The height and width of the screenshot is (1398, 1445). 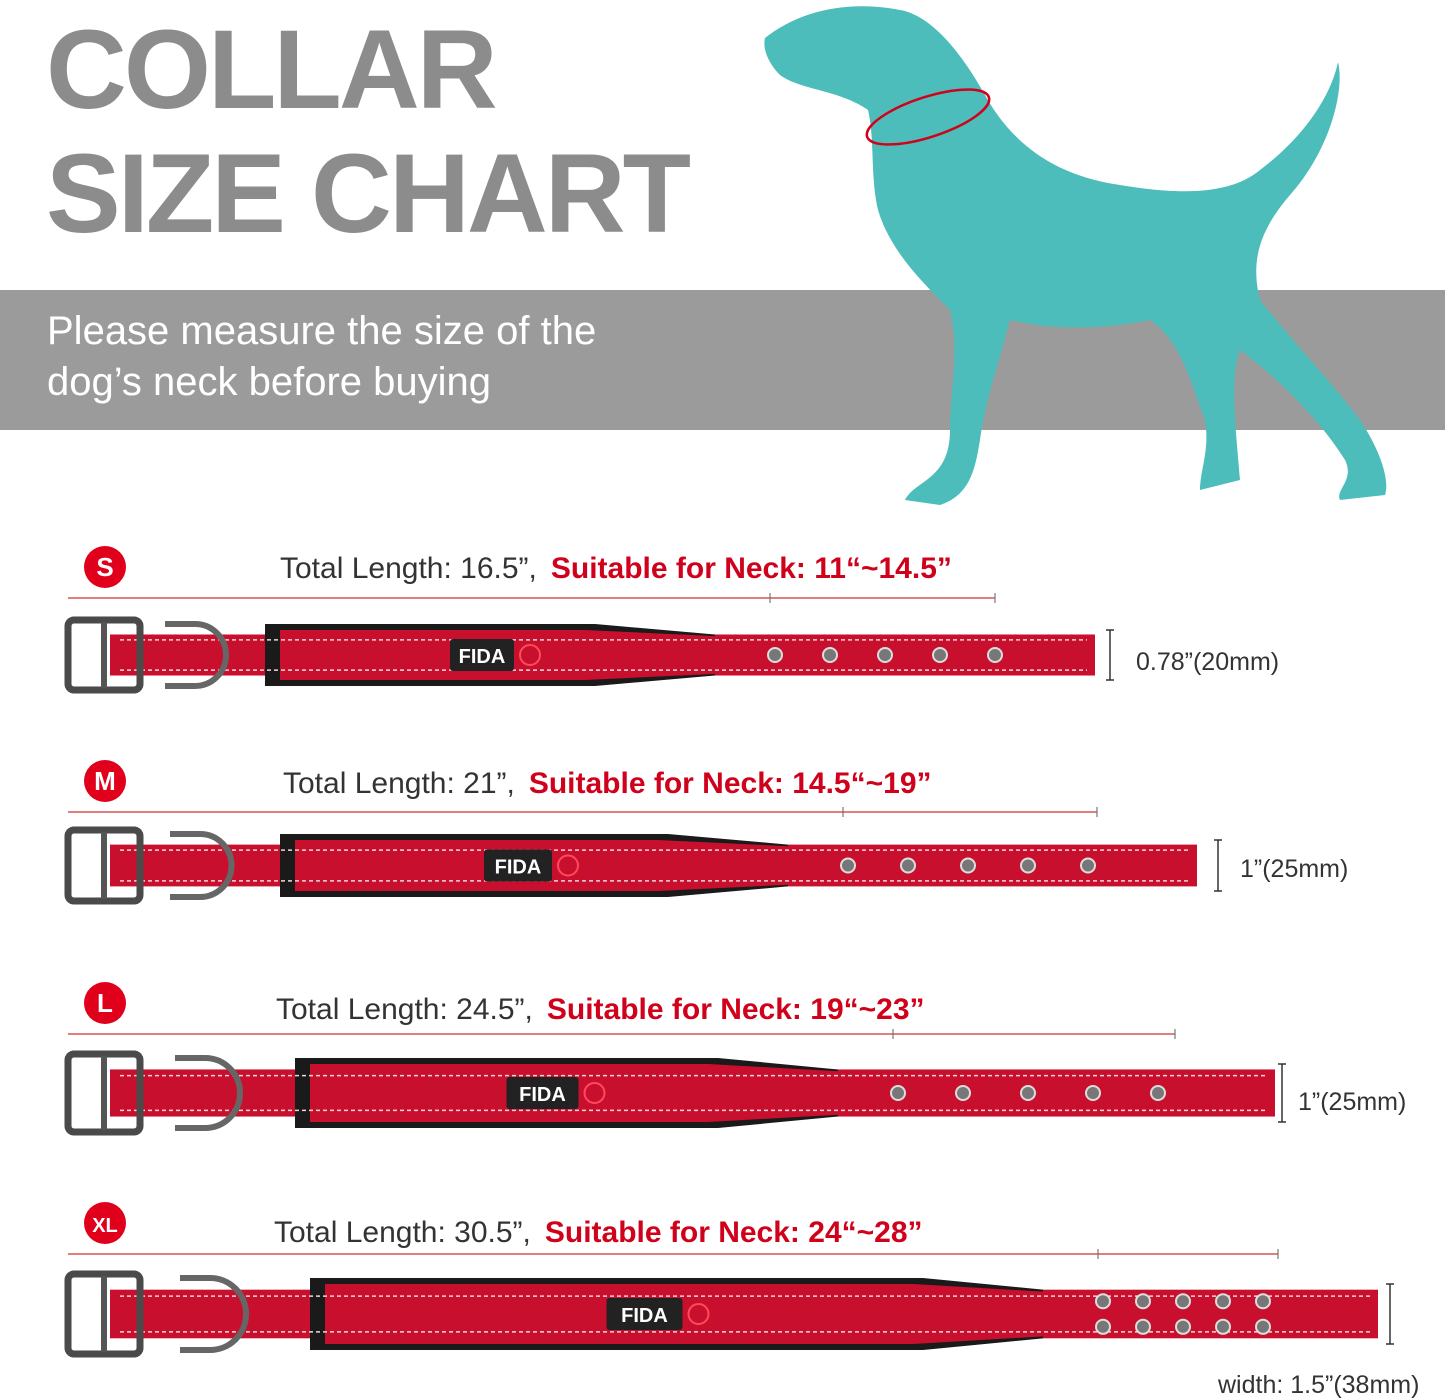 What do you see at coordinates (734, 1232) in the screenshot?
I see `neck-range: Suitable for Neck: 24“~28”` at bounding box center [734, 1232].